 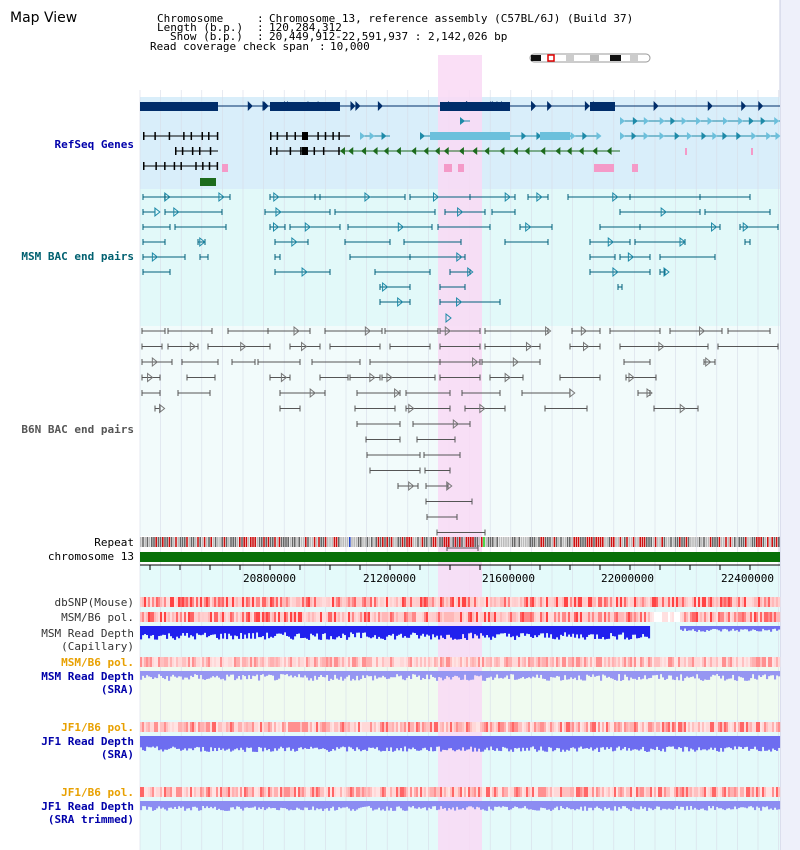 I want to click on axis-tick-label: 20800000, so click(x=269, y=578).